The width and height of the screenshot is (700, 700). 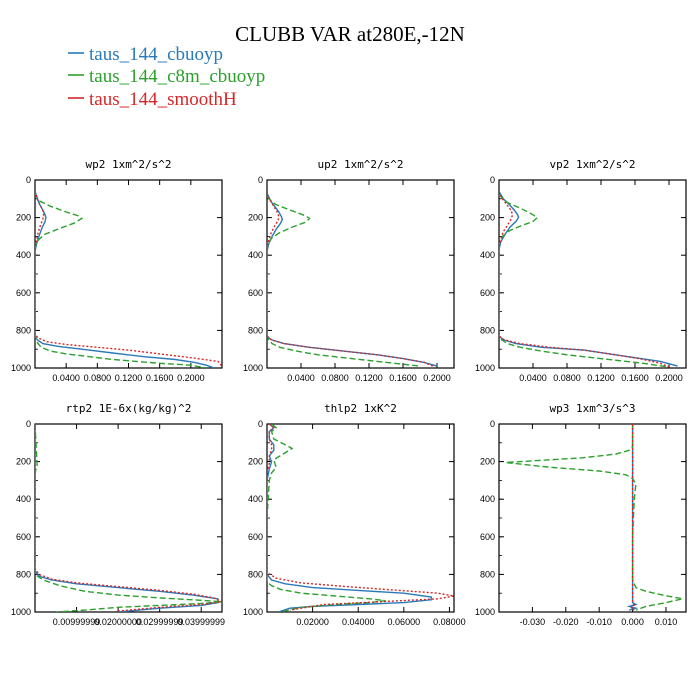 What do you see at coordinates (129, 408) in the screenshot?
I see `panel-title: rtp2 1E-6x(kg/kg)^2` at bounding box center [129, 408].